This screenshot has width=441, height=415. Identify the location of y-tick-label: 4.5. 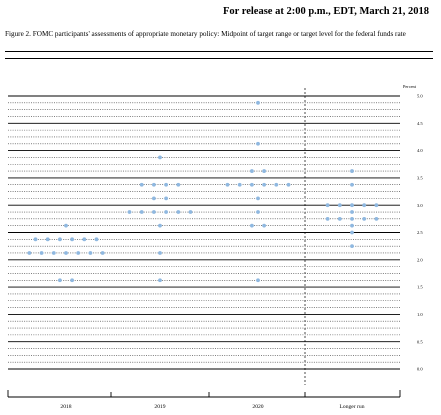
(420, 123).